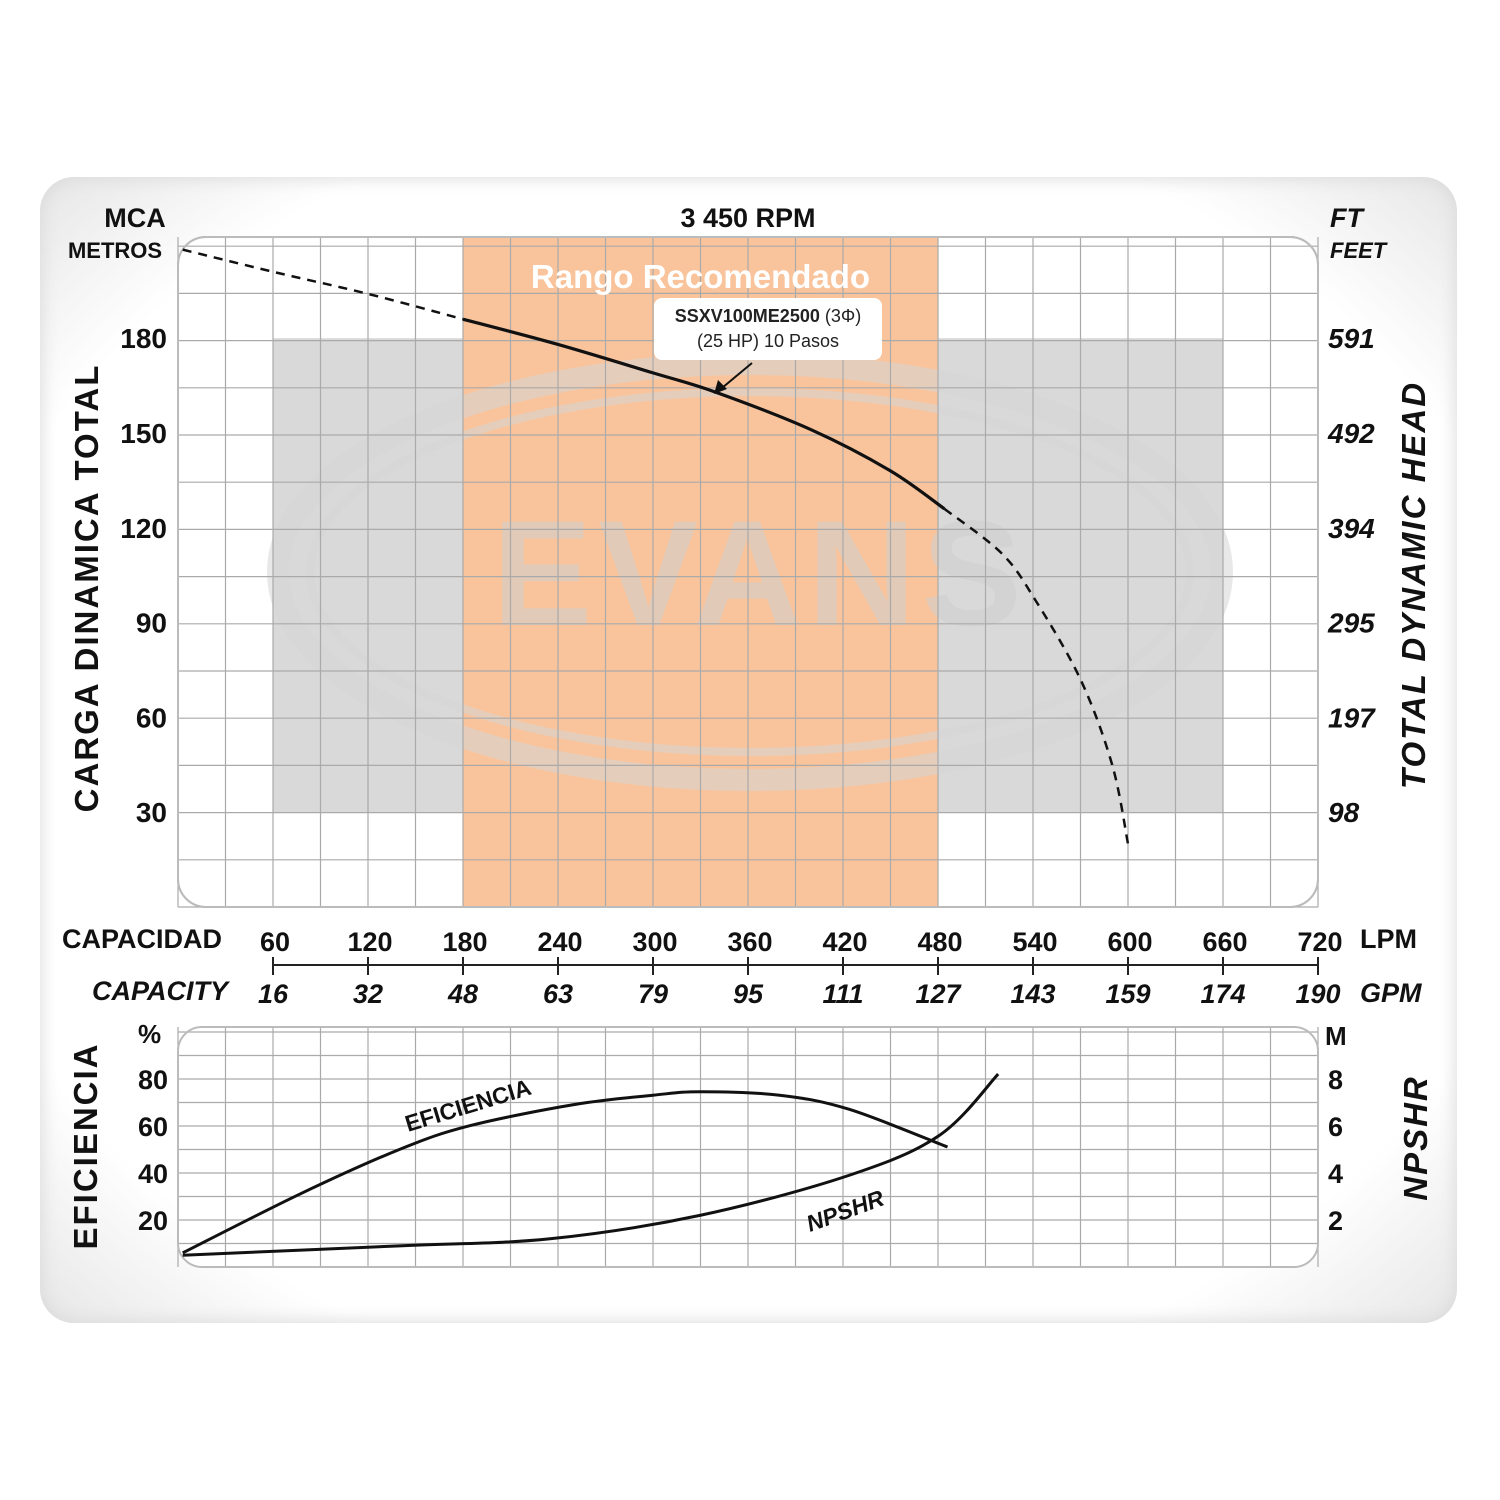 The height and width of the screenshot is (1500, 1500). I want to click on x-tick-label-gpm: 111, so click(842, 994).